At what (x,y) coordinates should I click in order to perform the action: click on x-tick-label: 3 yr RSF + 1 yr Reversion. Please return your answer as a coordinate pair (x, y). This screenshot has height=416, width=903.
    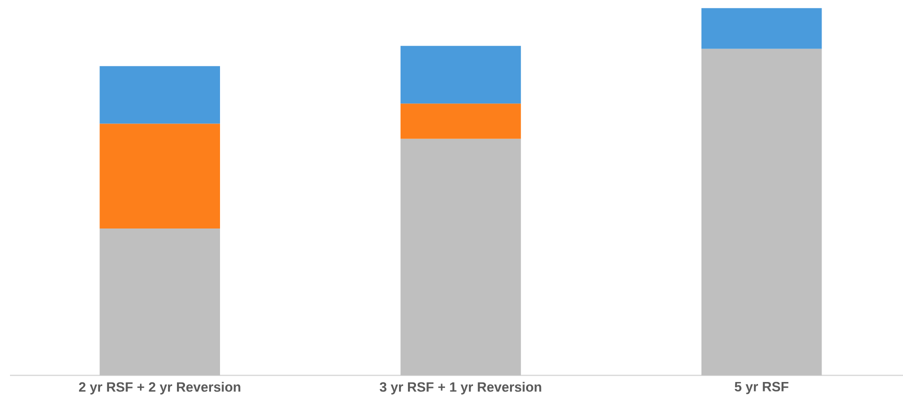
    Looking at the image, I should click on (461, 388).